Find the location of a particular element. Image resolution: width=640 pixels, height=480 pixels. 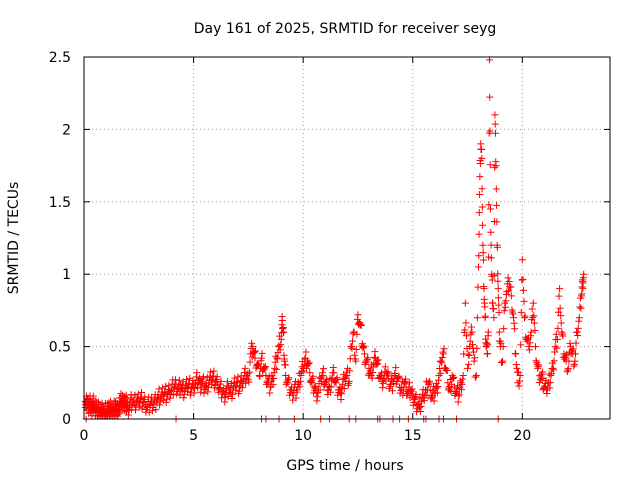

x-tick-label: 5 is located at coordinates (193, 436).